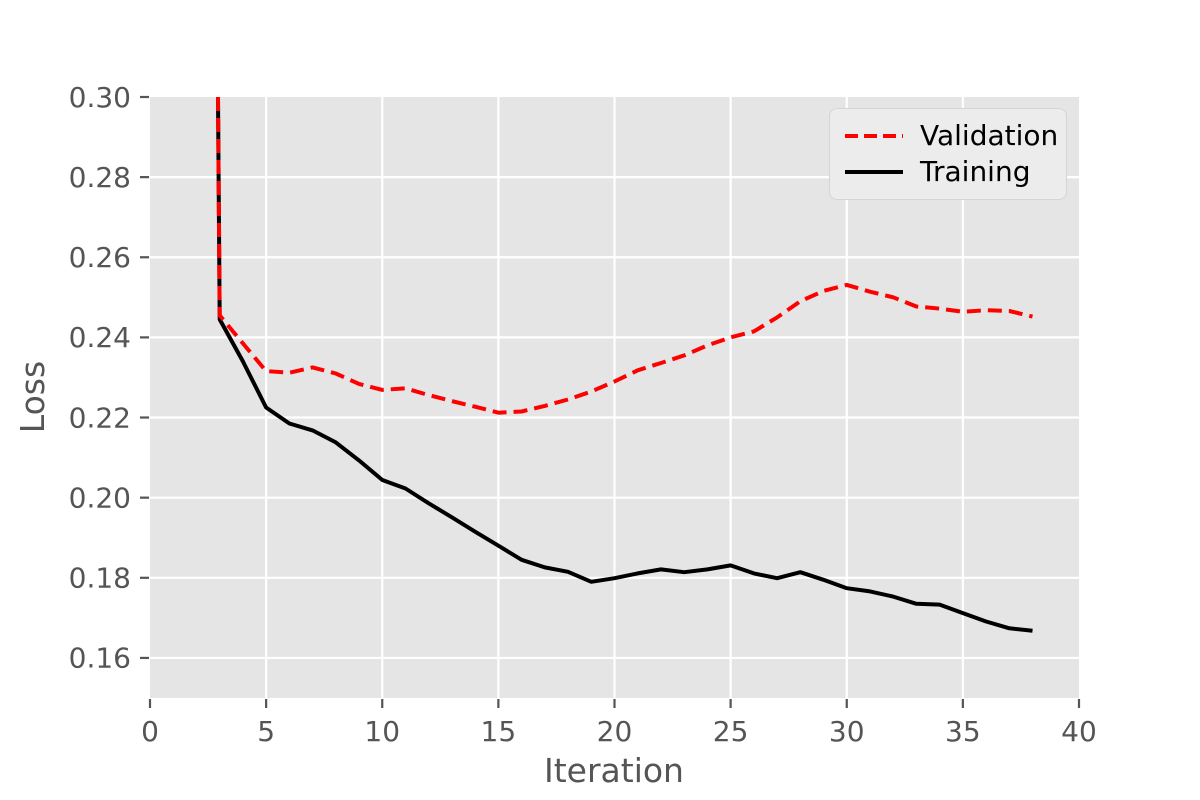 This screenshot has width=1200, height=800. I want to click on legend-line-sample-validation, so click(874, 135).